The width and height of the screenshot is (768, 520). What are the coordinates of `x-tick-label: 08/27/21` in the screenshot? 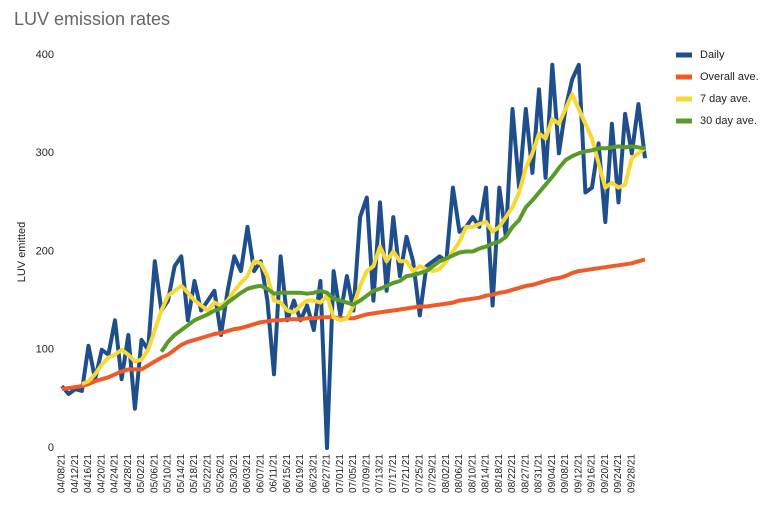 It's located at (525, 473).